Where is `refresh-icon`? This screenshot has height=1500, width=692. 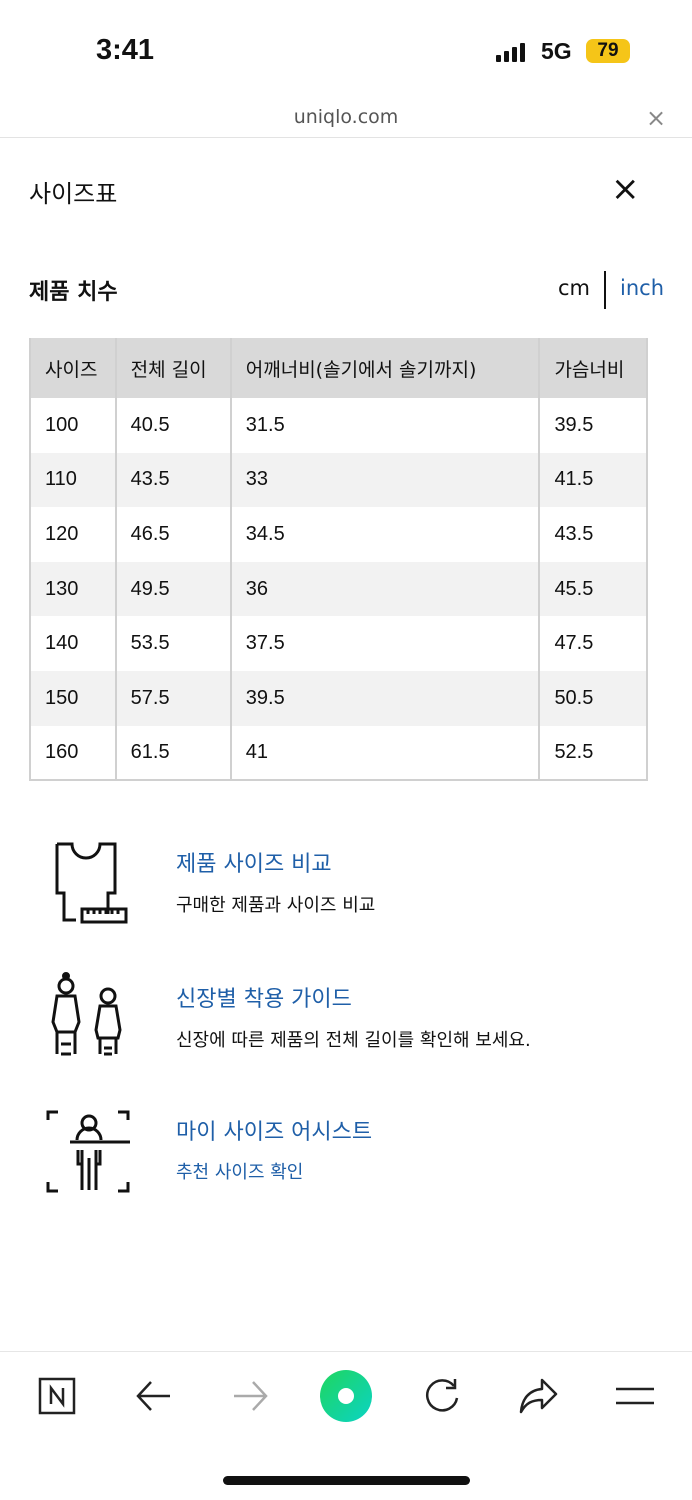 refresh-icon is located at coordinates (442, 1395).